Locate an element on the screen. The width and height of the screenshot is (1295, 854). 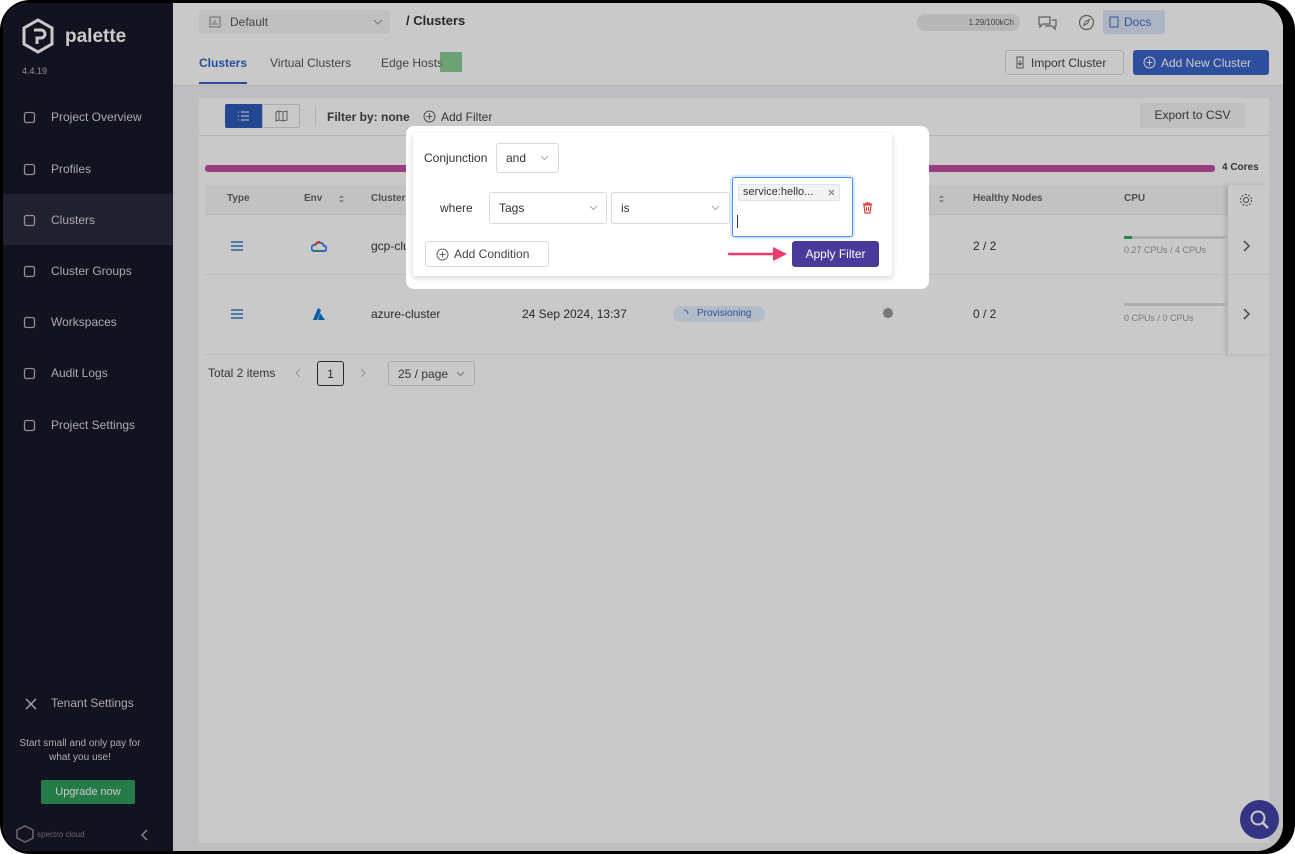
chat-icon is located at coordinates (1047, 22).